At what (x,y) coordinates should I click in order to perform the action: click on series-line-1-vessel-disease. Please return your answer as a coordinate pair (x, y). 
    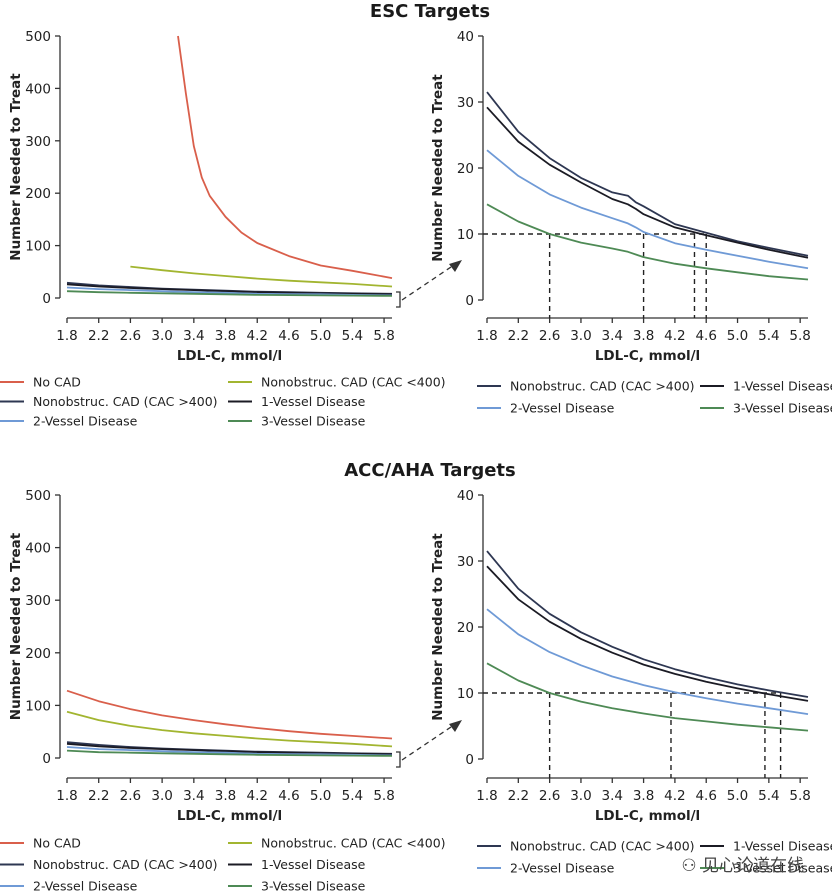
    Looking at the image, I should click on (647, 633).